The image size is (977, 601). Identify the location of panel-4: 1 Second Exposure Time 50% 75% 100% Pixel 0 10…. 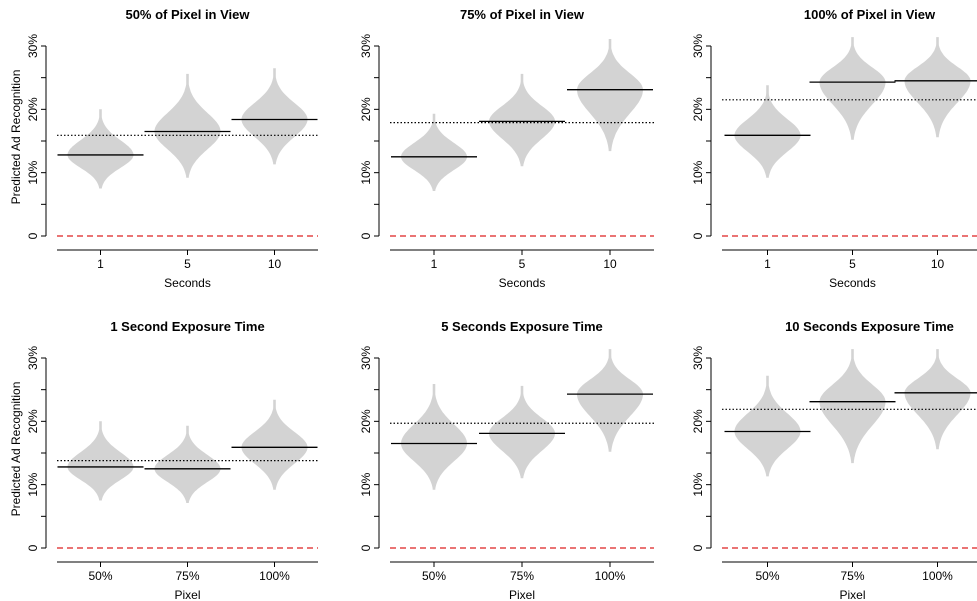
(163, 460).